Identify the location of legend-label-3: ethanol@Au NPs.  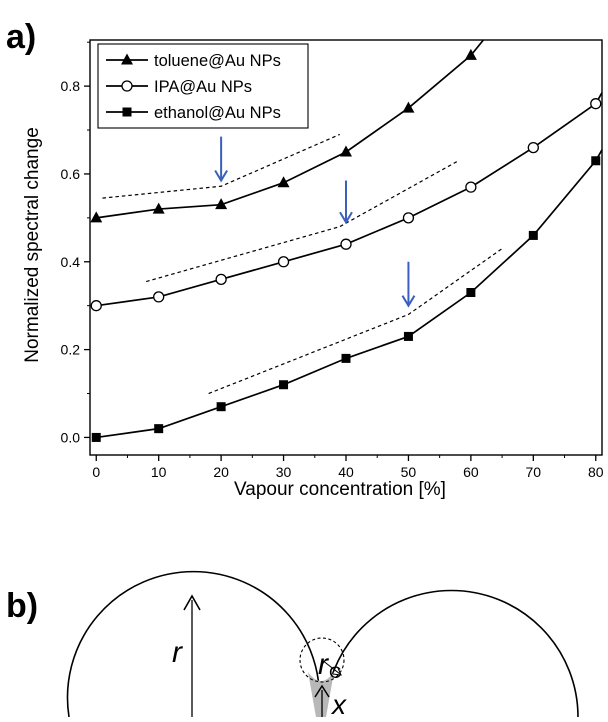
(217, 113).